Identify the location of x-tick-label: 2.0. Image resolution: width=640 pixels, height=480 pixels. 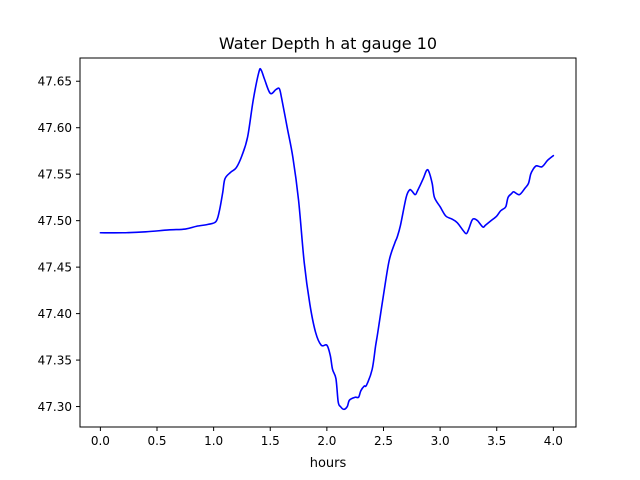
(326, 441).